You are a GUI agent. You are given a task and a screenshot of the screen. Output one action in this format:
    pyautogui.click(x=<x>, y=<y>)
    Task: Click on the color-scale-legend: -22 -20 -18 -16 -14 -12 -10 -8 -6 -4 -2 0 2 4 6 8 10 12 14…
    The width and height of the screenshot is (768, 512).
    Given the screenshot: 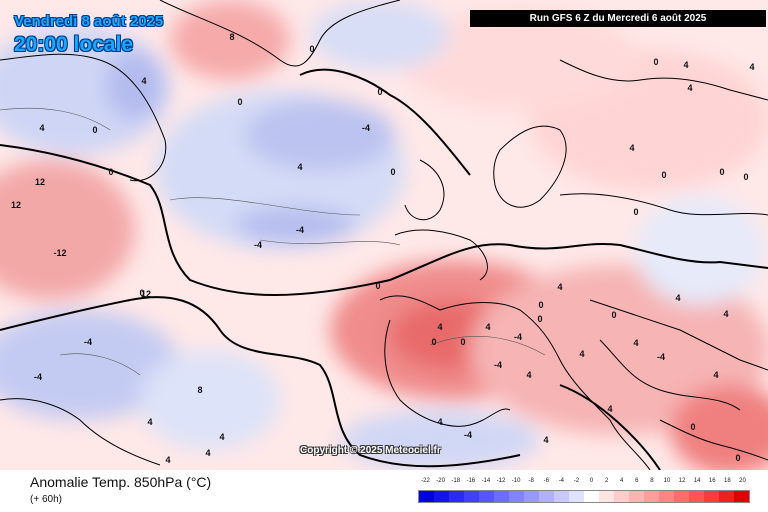 What is the action you would take?
    pyautogui.click(x=584, y=490)
    